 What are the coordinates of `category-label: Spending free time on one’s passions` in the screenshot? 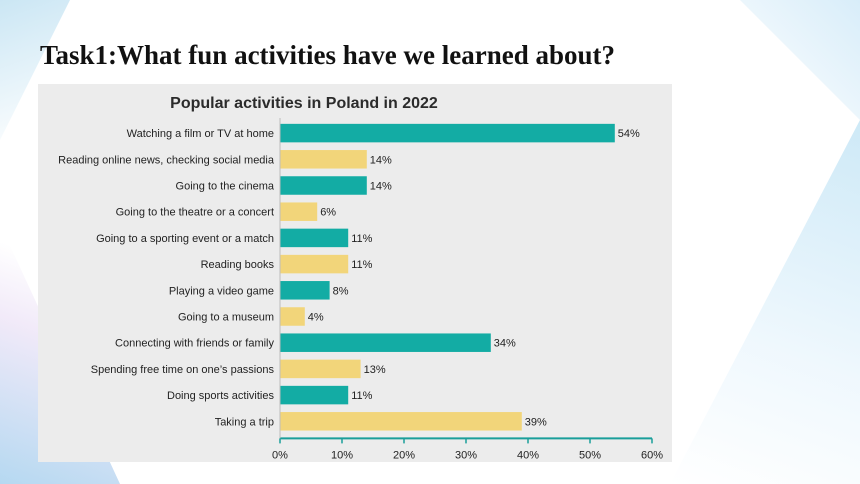 It's located at (183, 370).